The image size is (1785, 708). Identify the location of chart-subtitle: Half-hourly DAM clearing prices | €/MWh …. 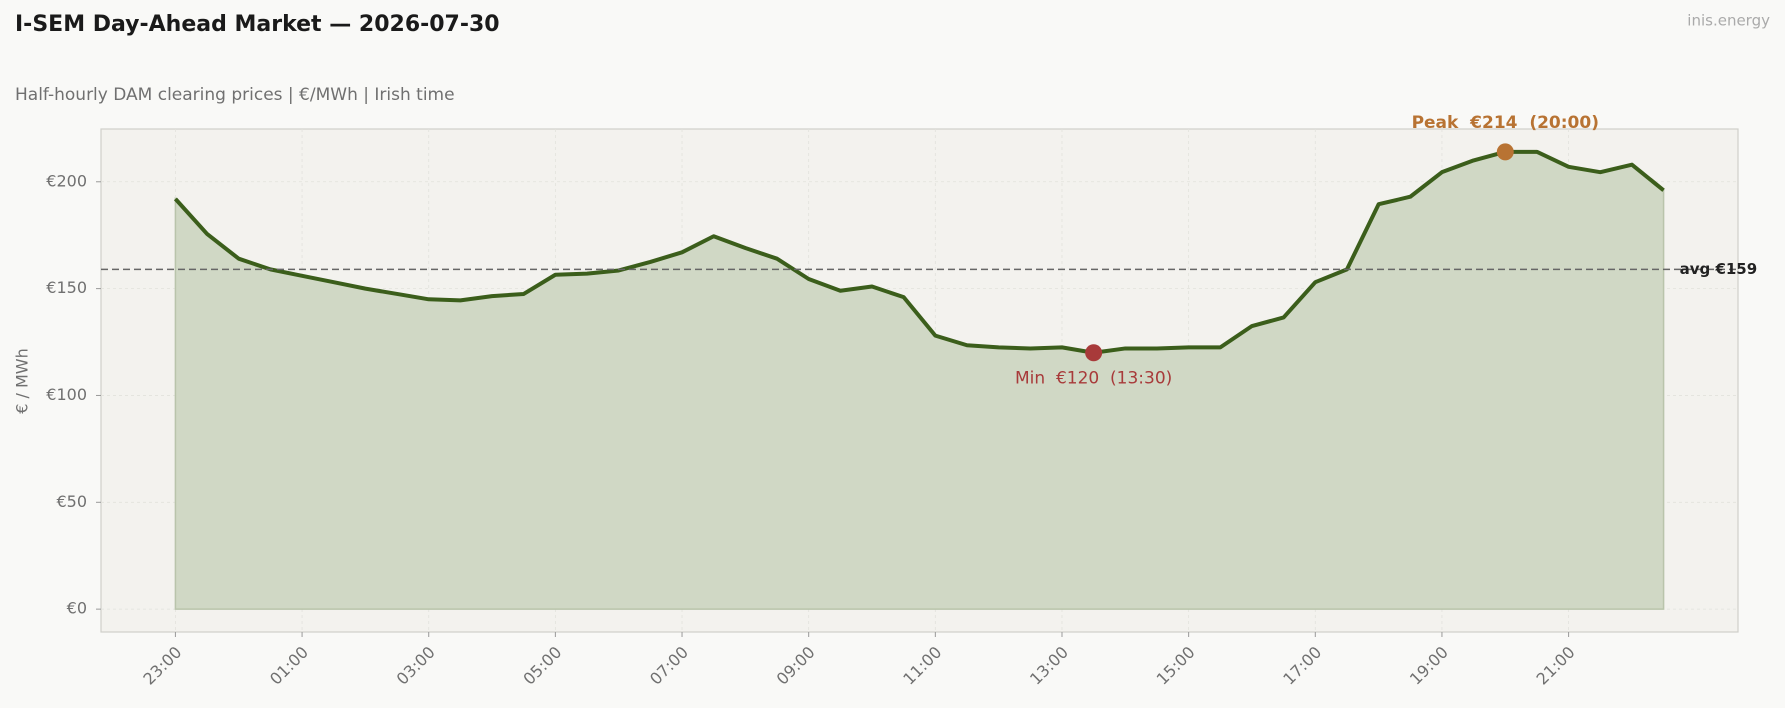
(235, 95).